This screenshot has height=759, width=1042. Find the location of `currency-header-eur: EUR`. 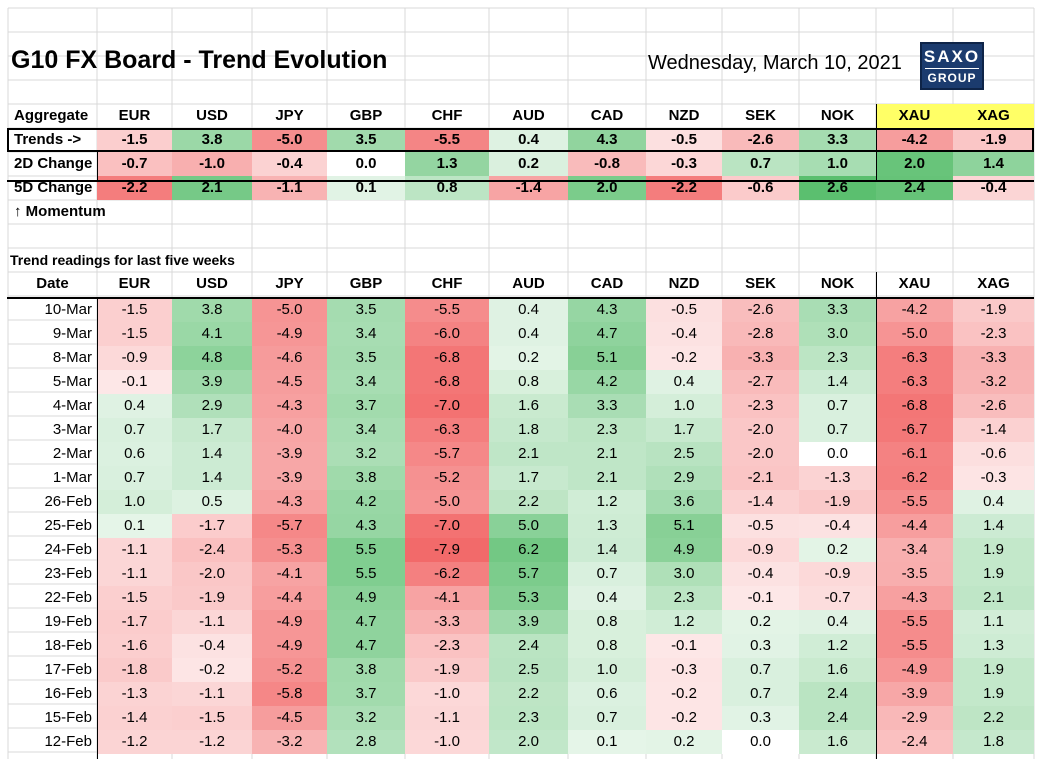

currency-header-eur: EUR is located at coordinates (134, 115).